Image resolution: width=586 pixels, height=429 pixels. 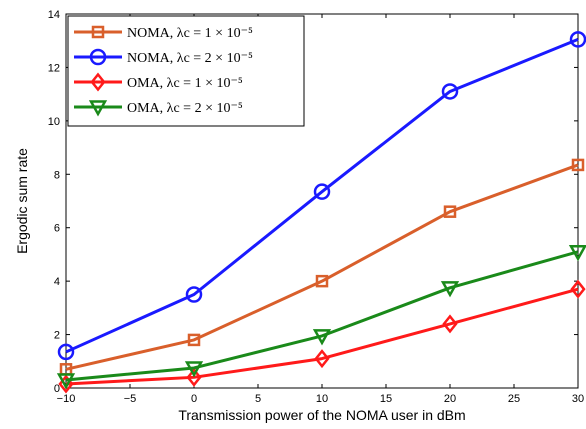 What do you see at coordinates (57, 389) in the screenshot?
I see `y-tick-label: 0` at bounding box center [57, 389].